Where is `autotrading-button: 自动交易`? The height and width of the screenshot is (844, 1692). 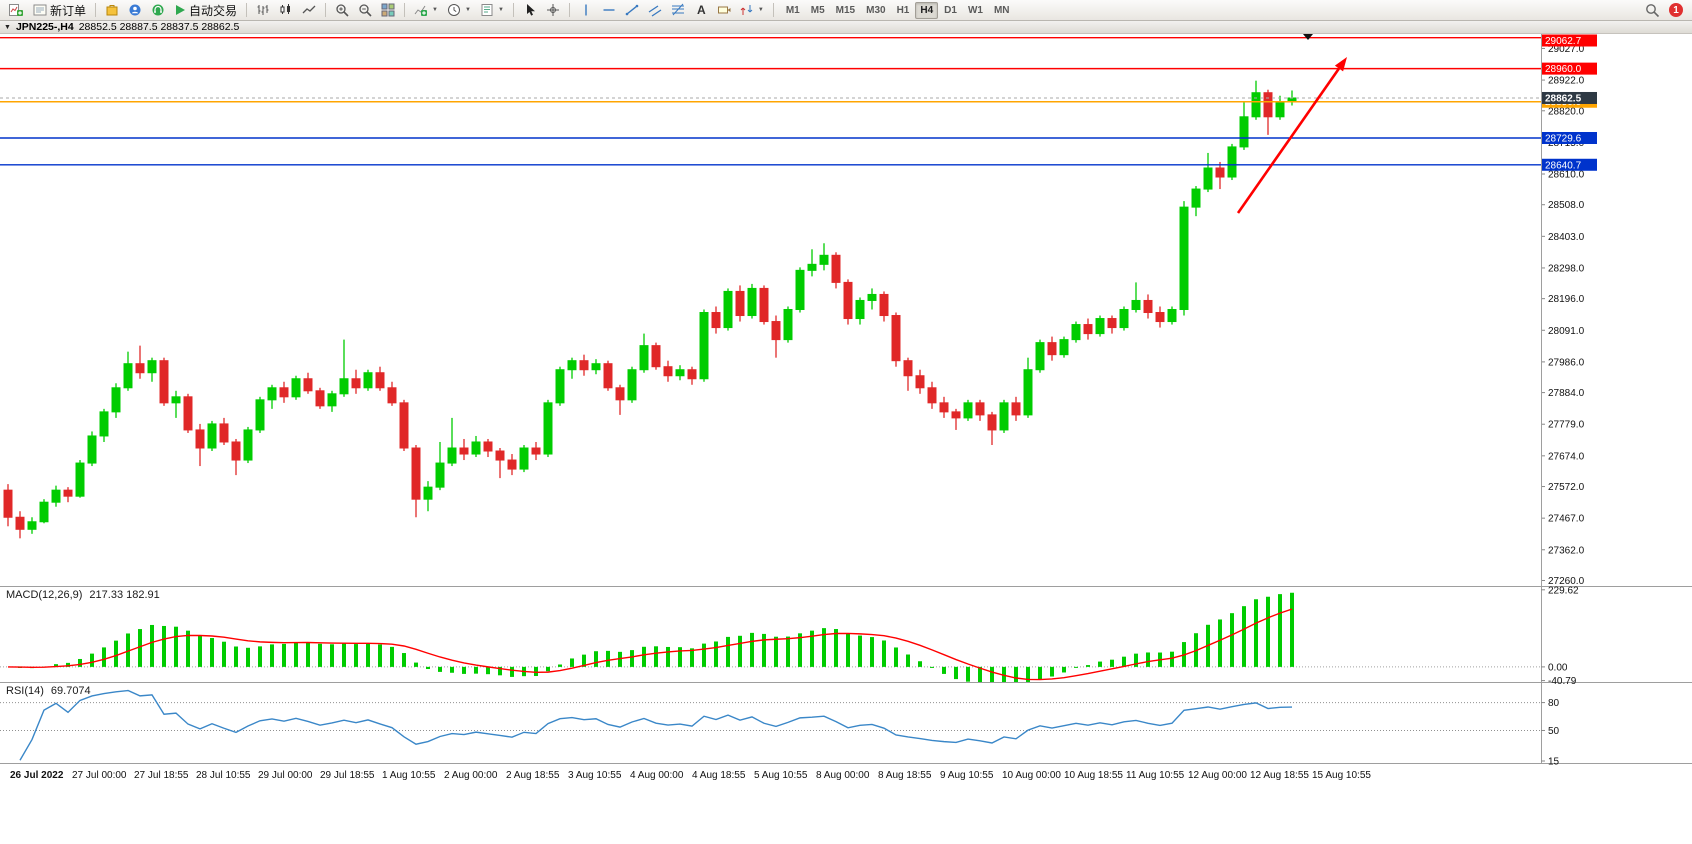
autotrading-button: 自动交易 is located at coordinates (205, 10).